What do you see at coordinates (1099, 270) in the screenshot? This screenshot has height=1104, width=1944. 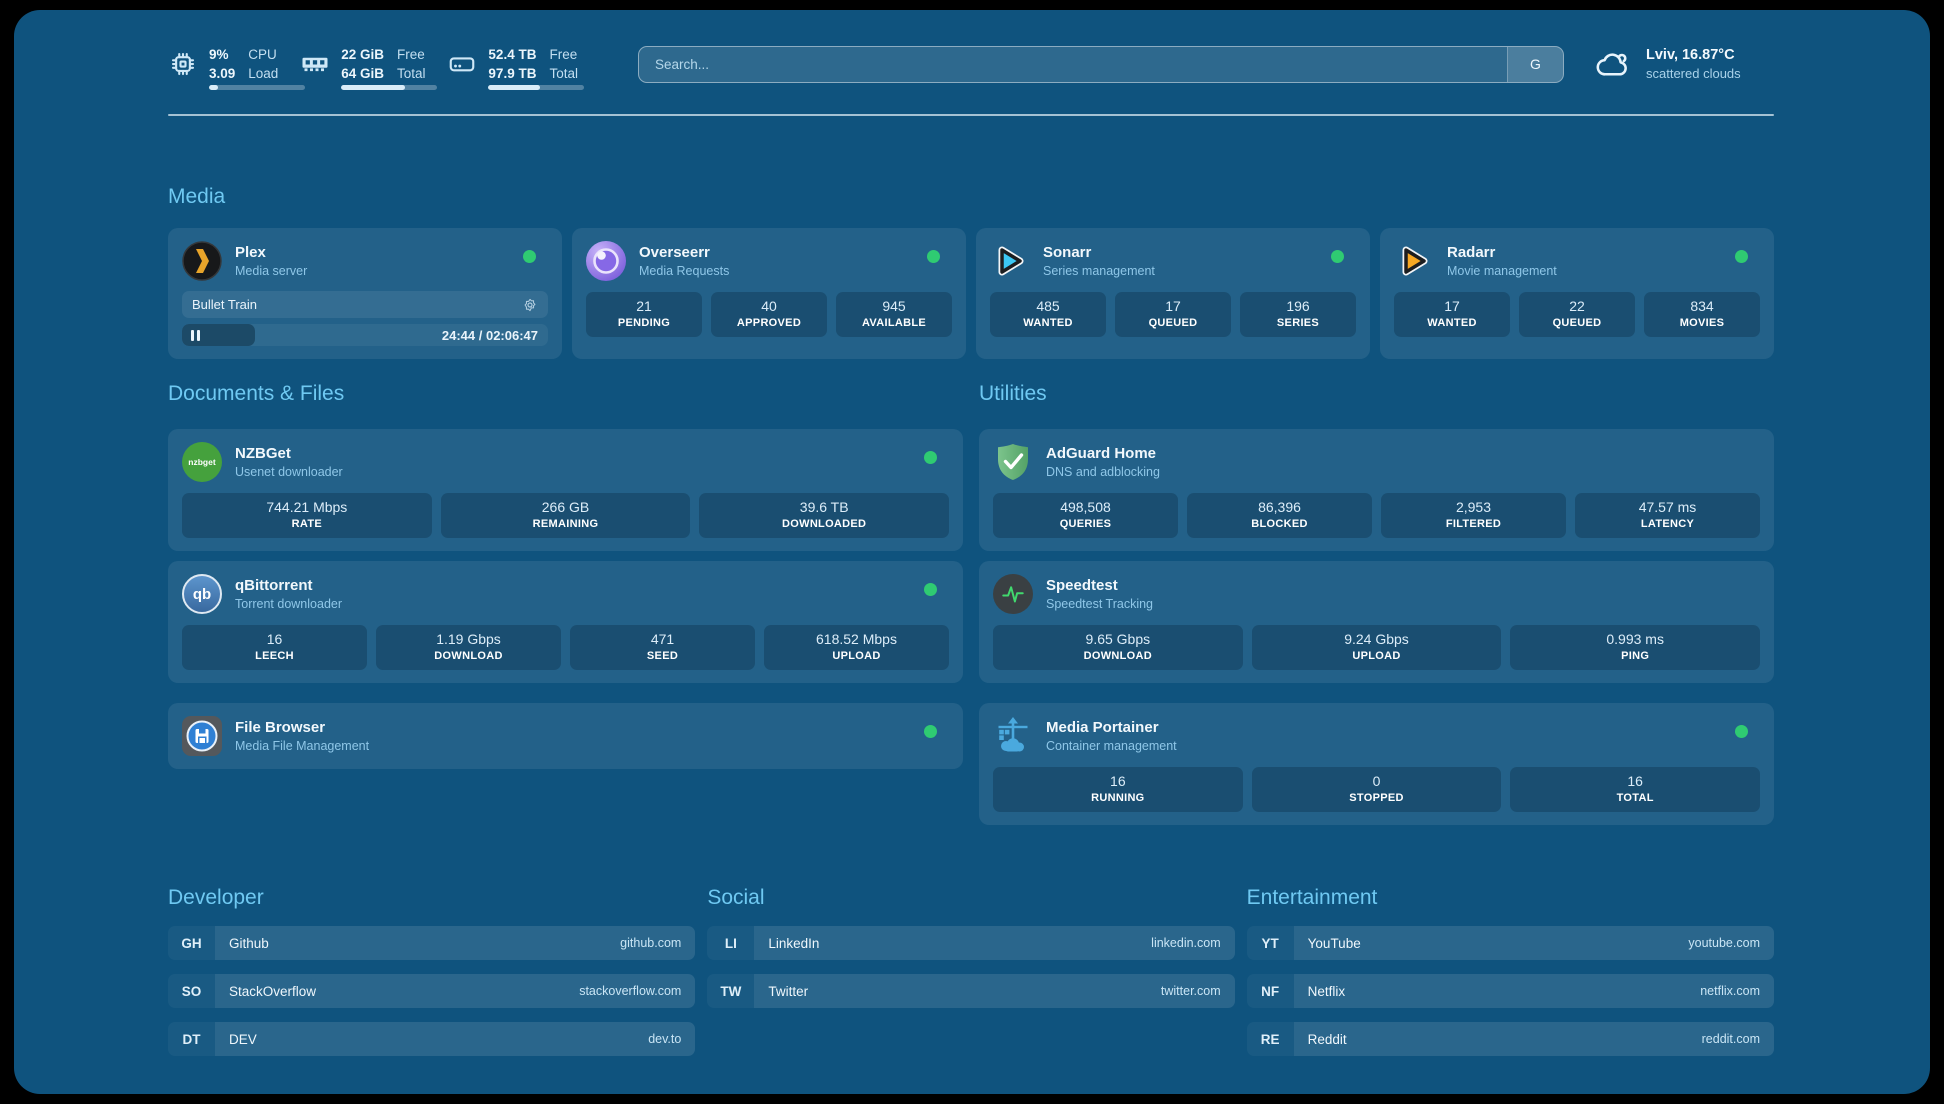 I see `app-desc: Series management` at bounding box center [1099, 270].